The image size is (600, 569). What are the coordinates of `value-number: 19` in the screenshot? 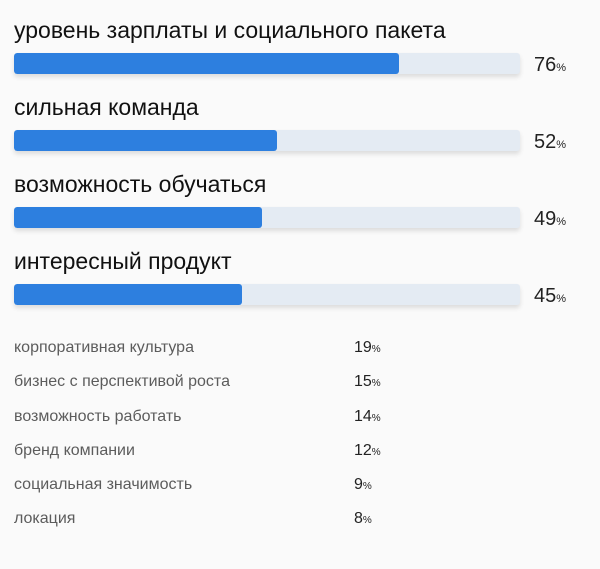 It's located at (363, 347).